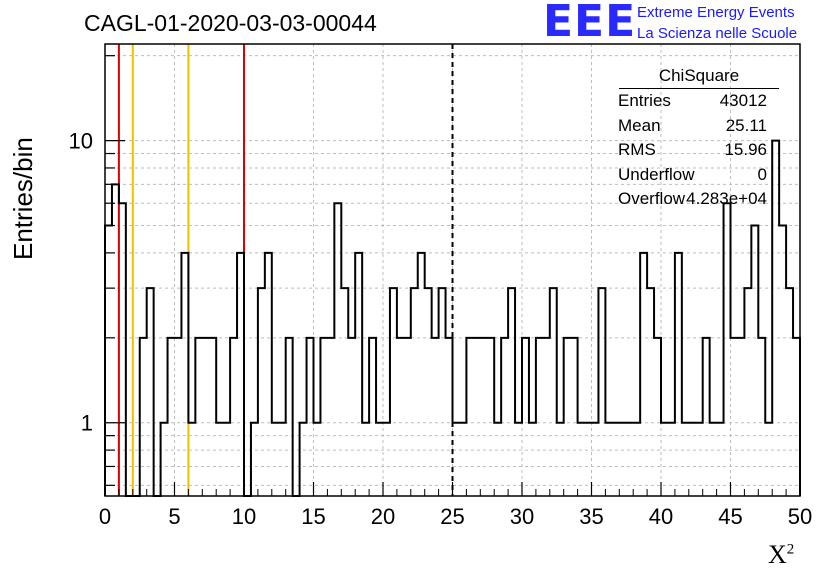  I want to click on stats-row-underflow: Underflow 0, so click(695, 175).